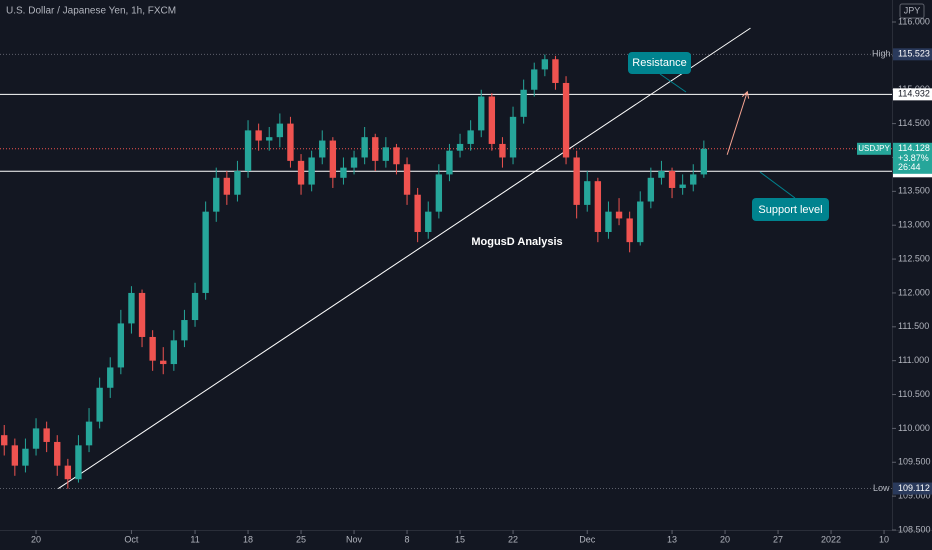 The width and height of the screenshot is (932, 550). I want to click on x-tick-label: 27, so click(778, 539).